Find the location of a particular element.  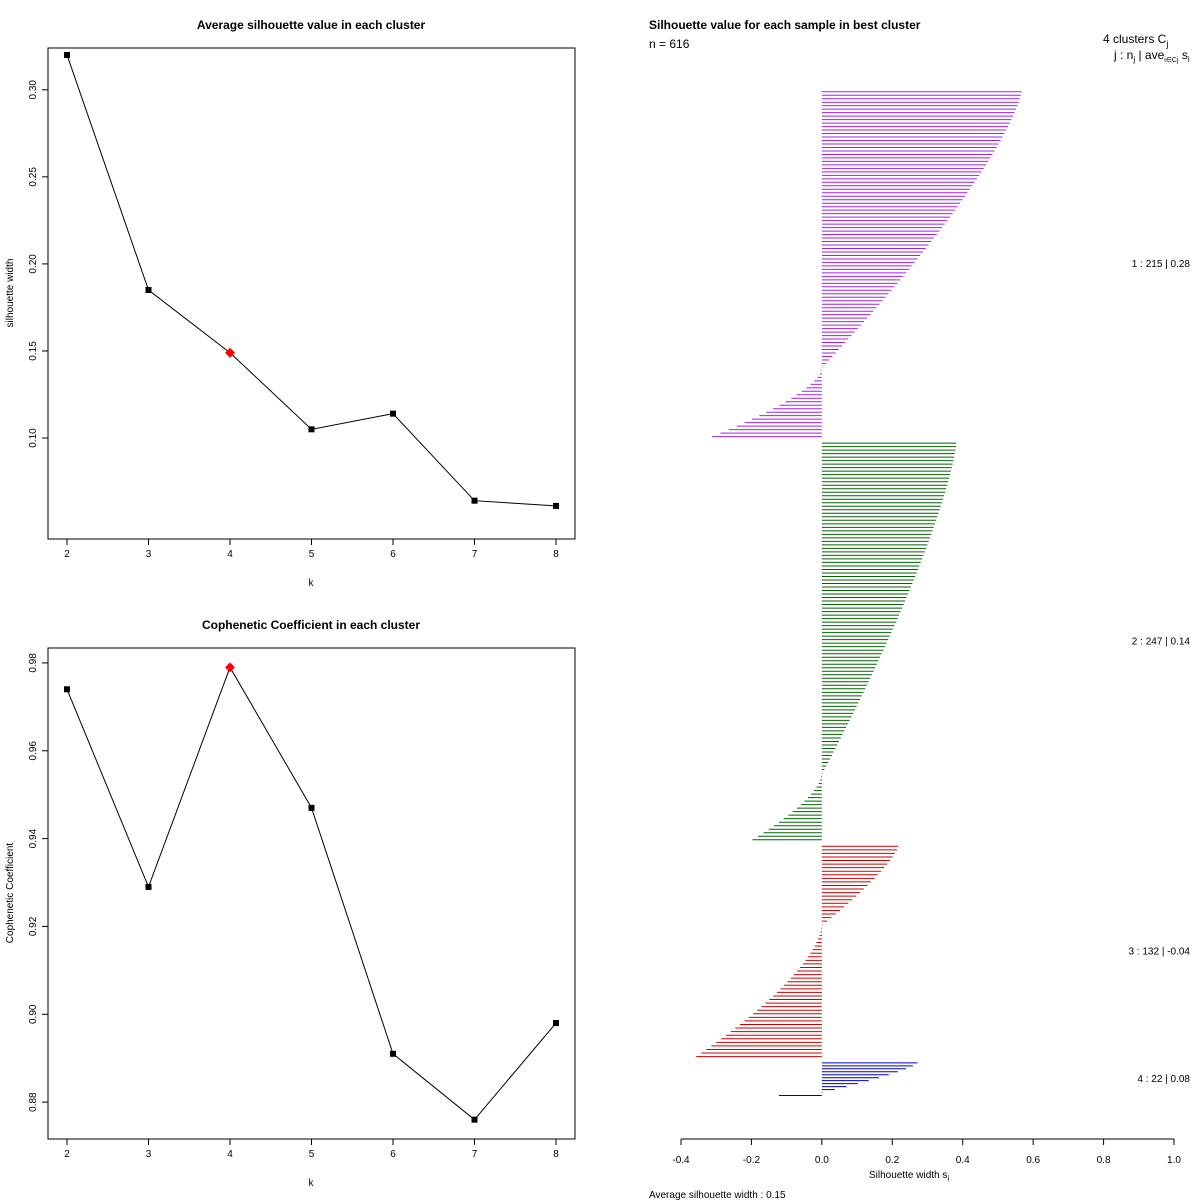

y-axis-ticks: 0.10 0.15 0.20 0.25 0.30 is located at coordinates (38, 264).